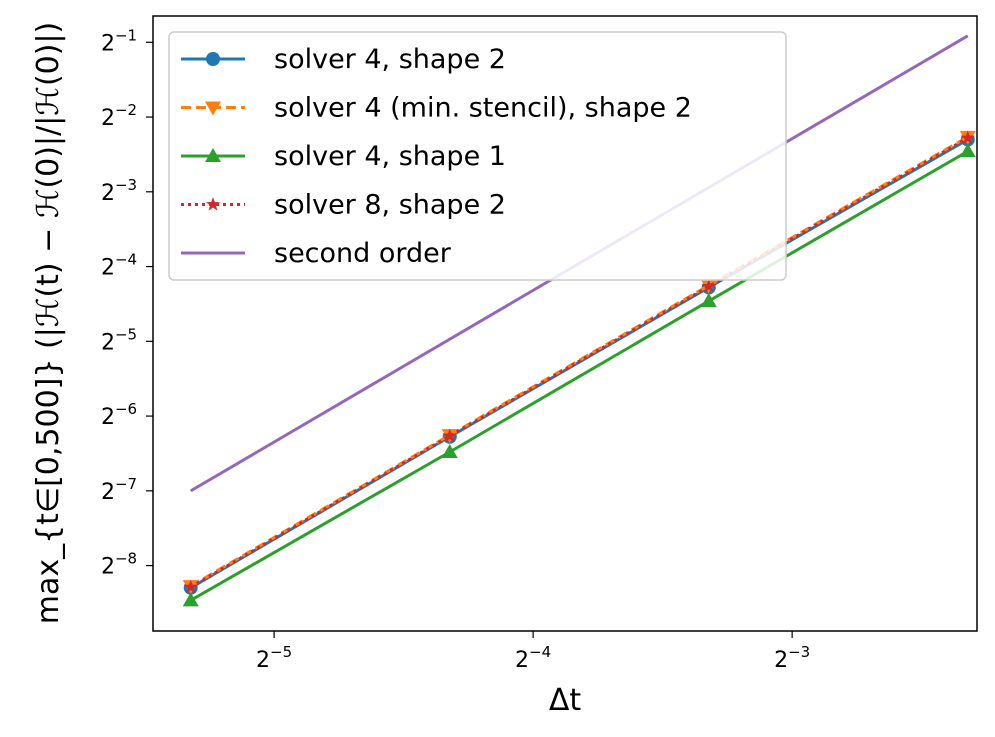  What do you see at coordinates (119, 490) in the screenshot?
I see `y-tick-label: 2−7` at bounding box center [119, 490].